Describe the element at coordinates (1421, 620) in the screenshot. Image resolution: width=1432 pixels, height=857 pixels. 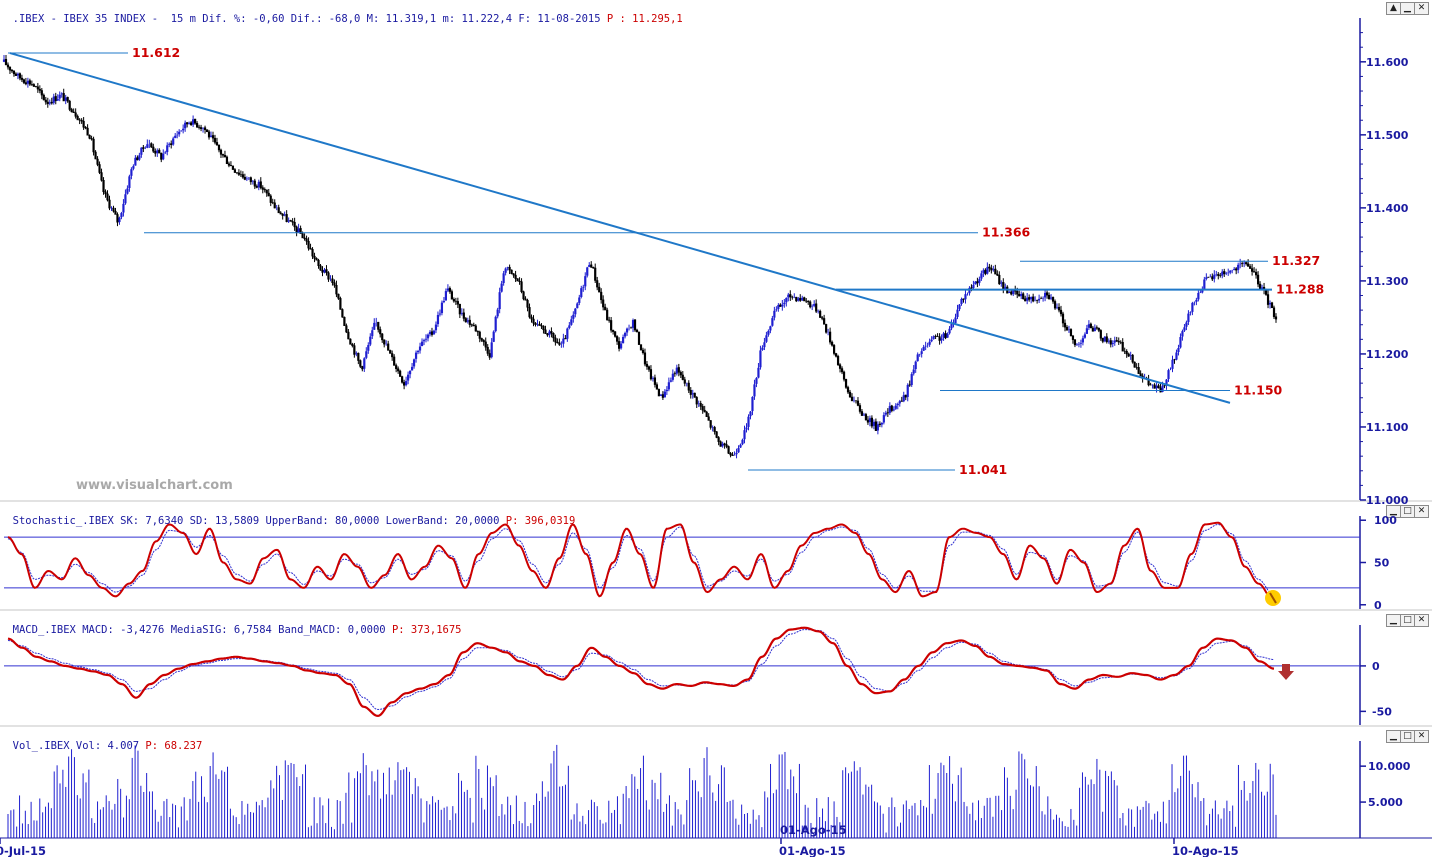
I see `macd-close-button: ✕` at that location.